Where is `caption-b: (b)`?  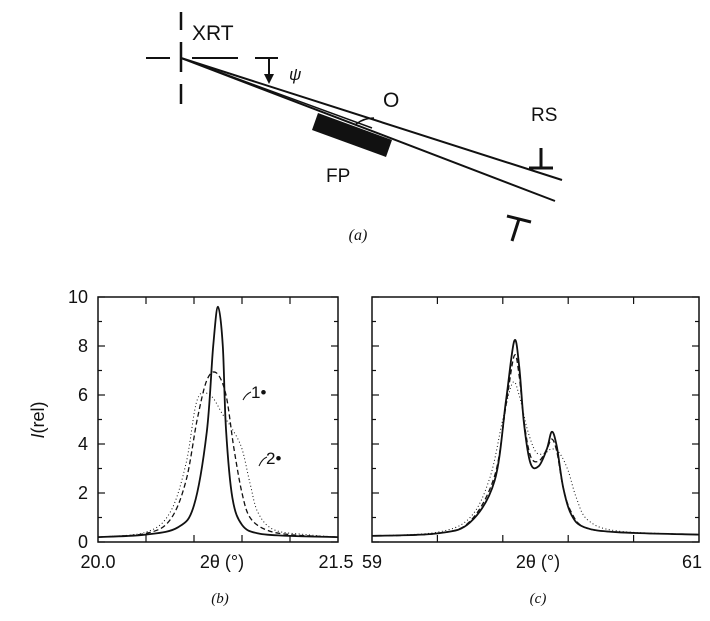 caption-b: (b) is located at coordinates (220, 599).